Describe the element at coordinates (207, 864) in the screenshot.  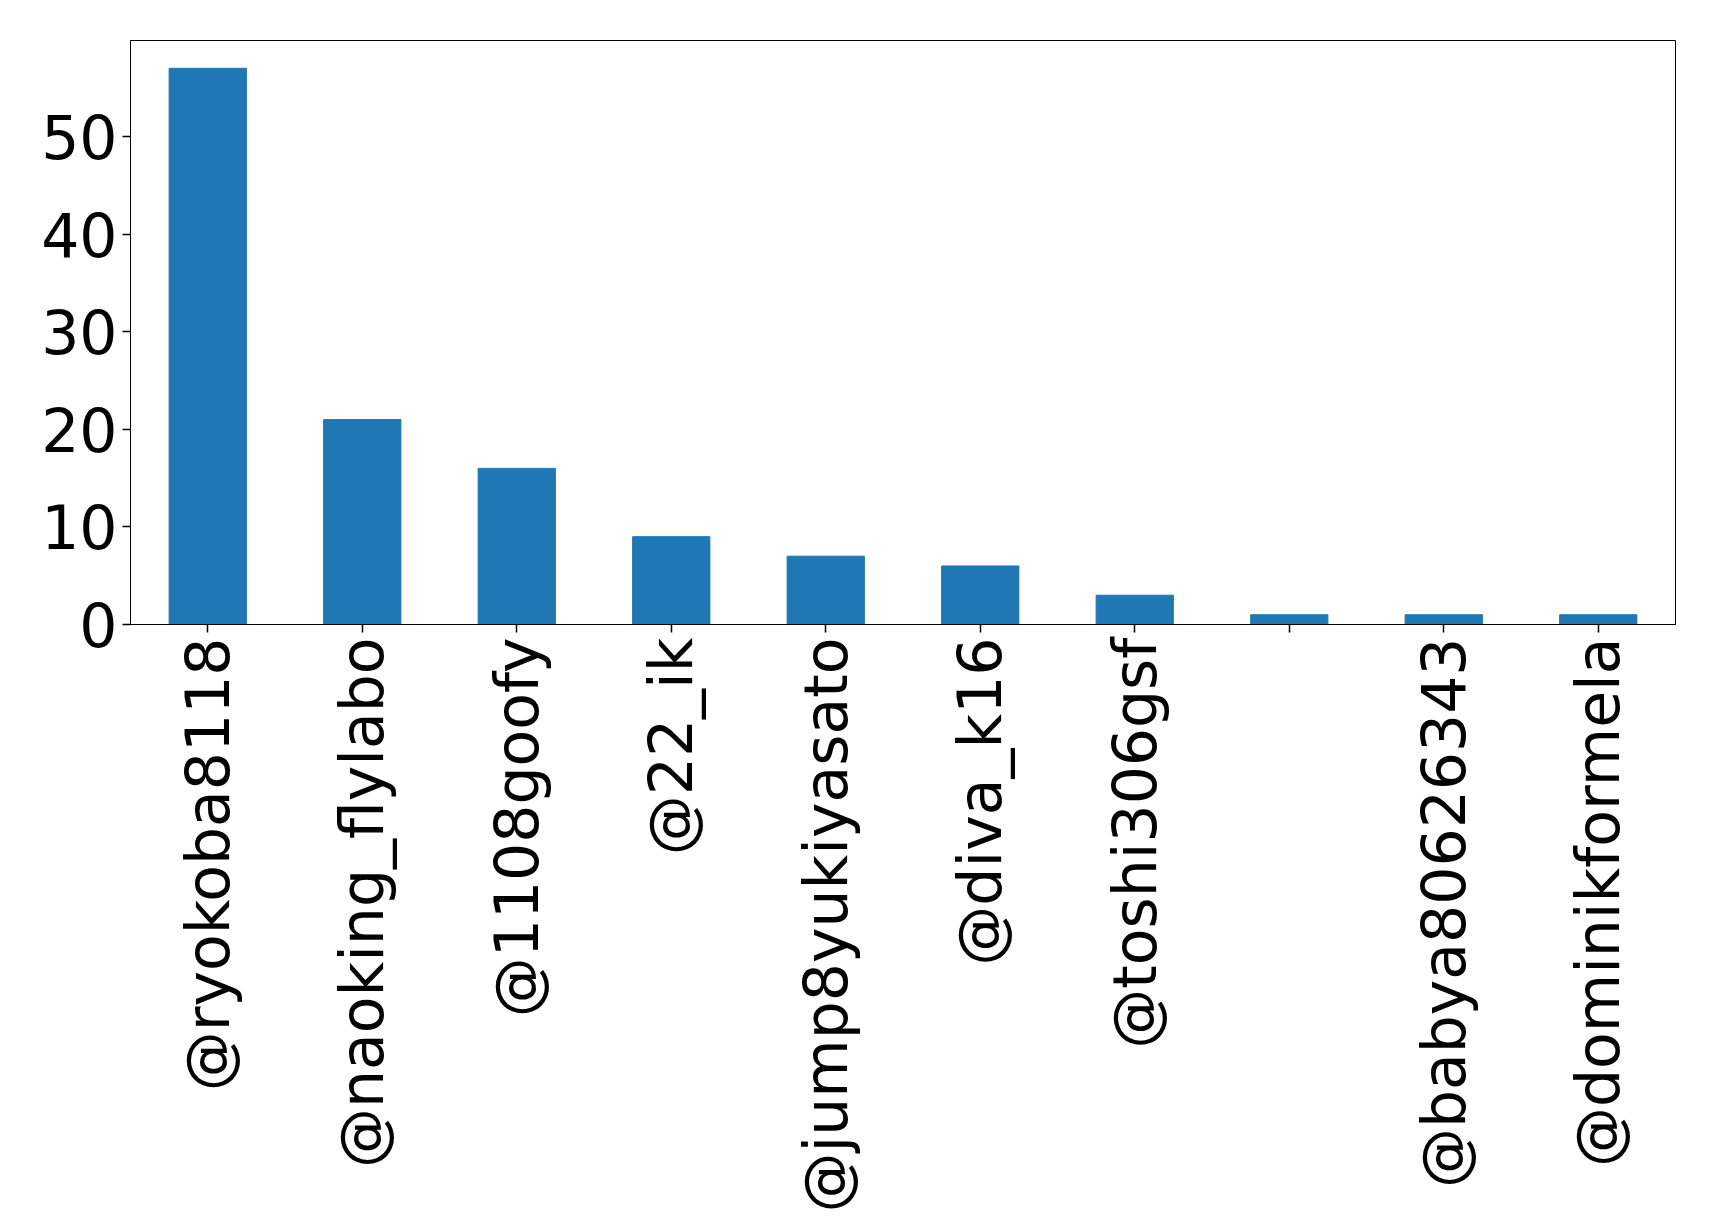
I see `x-tick-label: @ryokoba8118` at that location.